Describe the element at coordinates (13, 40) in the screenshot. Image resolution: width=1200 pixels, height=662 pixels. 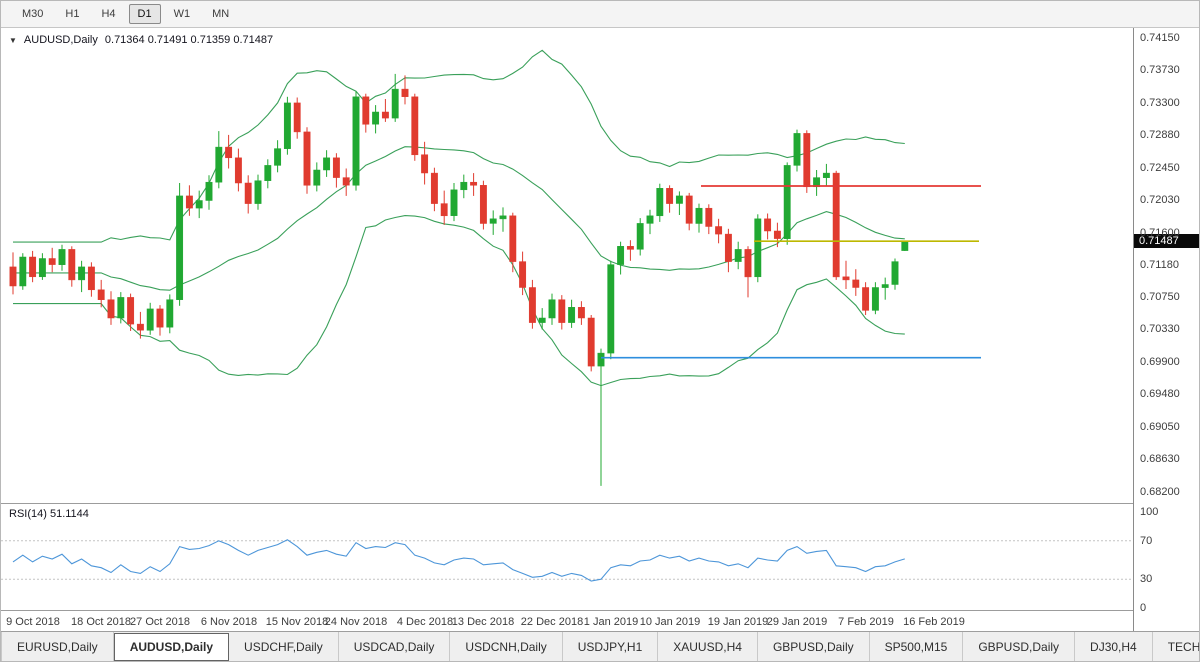
I see `collapse-triangle-icon` at that location.